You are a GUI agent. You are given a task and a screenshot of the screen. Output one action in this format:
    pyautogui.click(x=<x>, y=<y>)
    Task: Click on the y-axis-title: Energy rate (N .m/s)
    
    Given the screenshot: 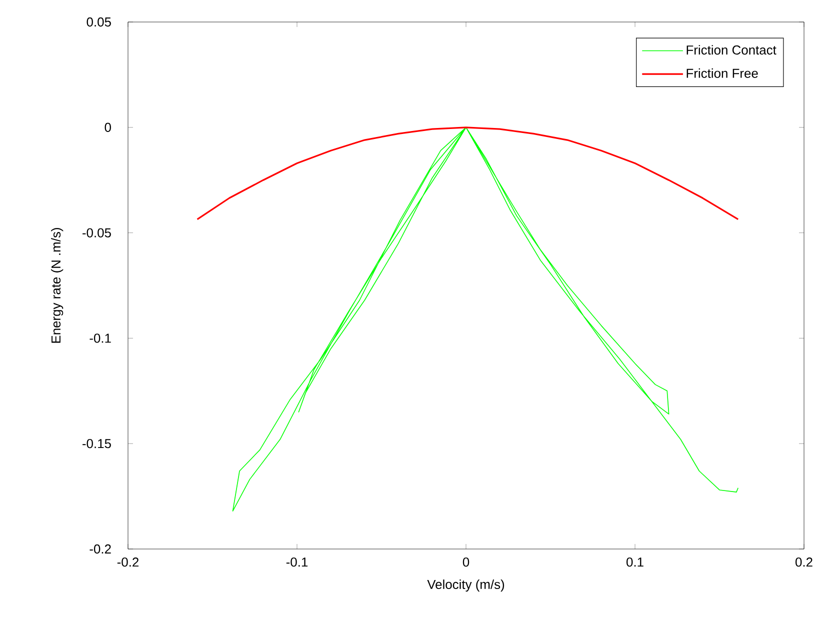 What is the action you would take?
    pyautogui.click(x=57, y=285)
    